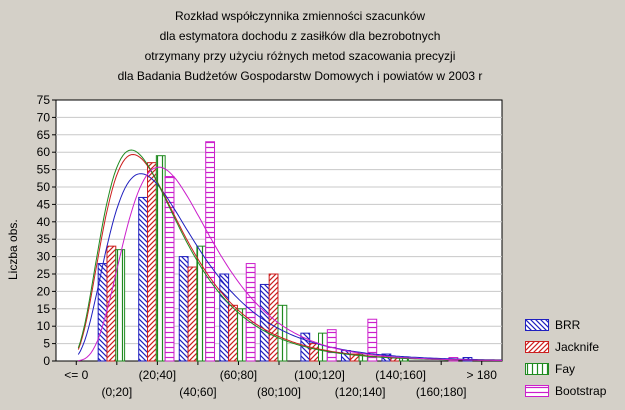 This screenshot has width=625, height=410. I want to click on legend-item-fay: Fay, so click(565, 369).